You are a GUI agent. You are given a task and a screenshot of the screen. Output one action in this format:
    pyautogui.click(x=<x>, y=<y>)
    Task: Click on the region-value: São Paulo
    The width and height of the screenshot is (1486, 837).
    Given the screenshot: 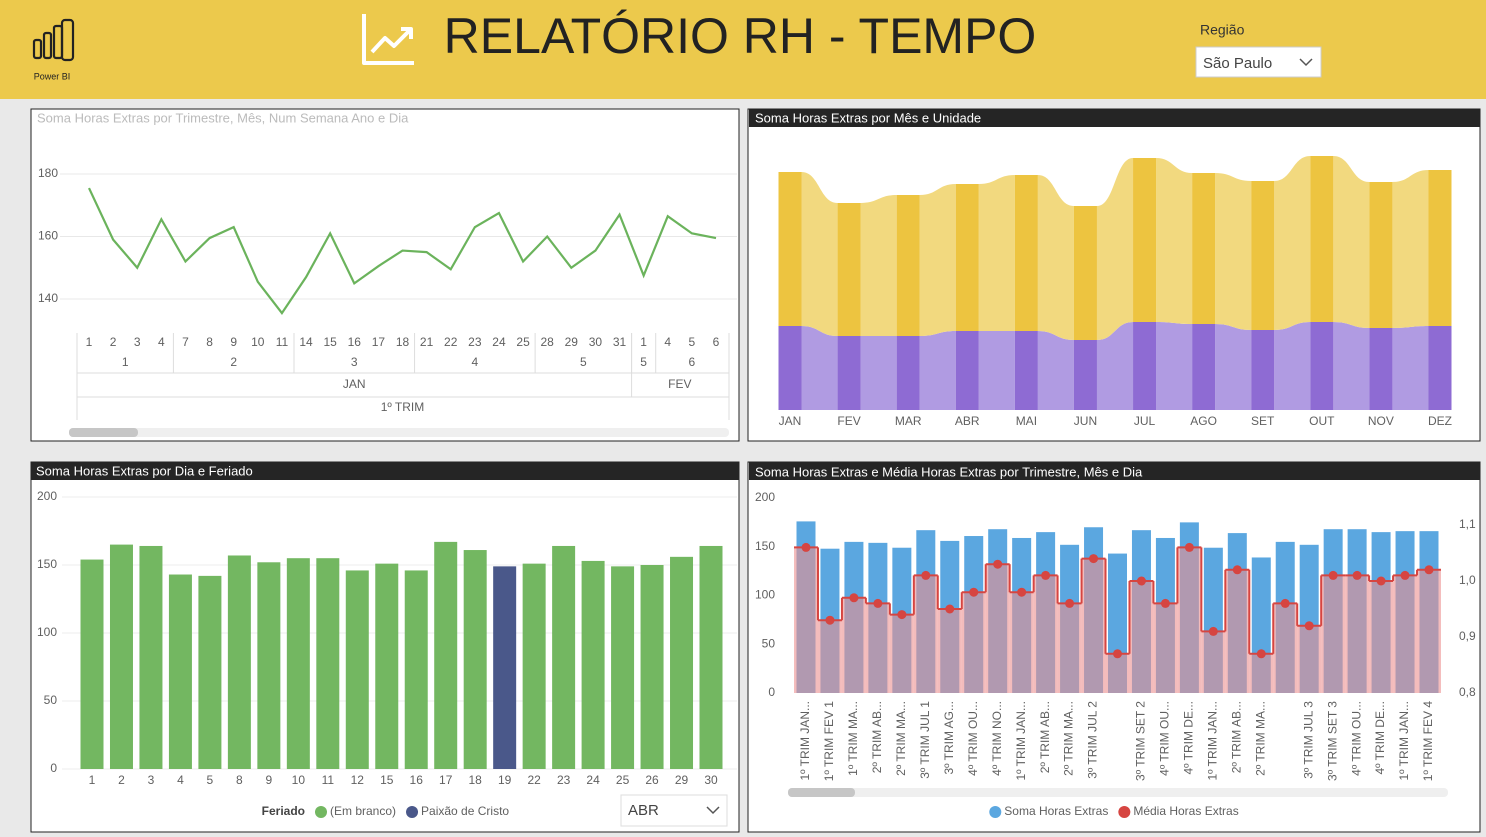 What is the action you would take?
    pyautogui.click(x=1237, y=63)
    